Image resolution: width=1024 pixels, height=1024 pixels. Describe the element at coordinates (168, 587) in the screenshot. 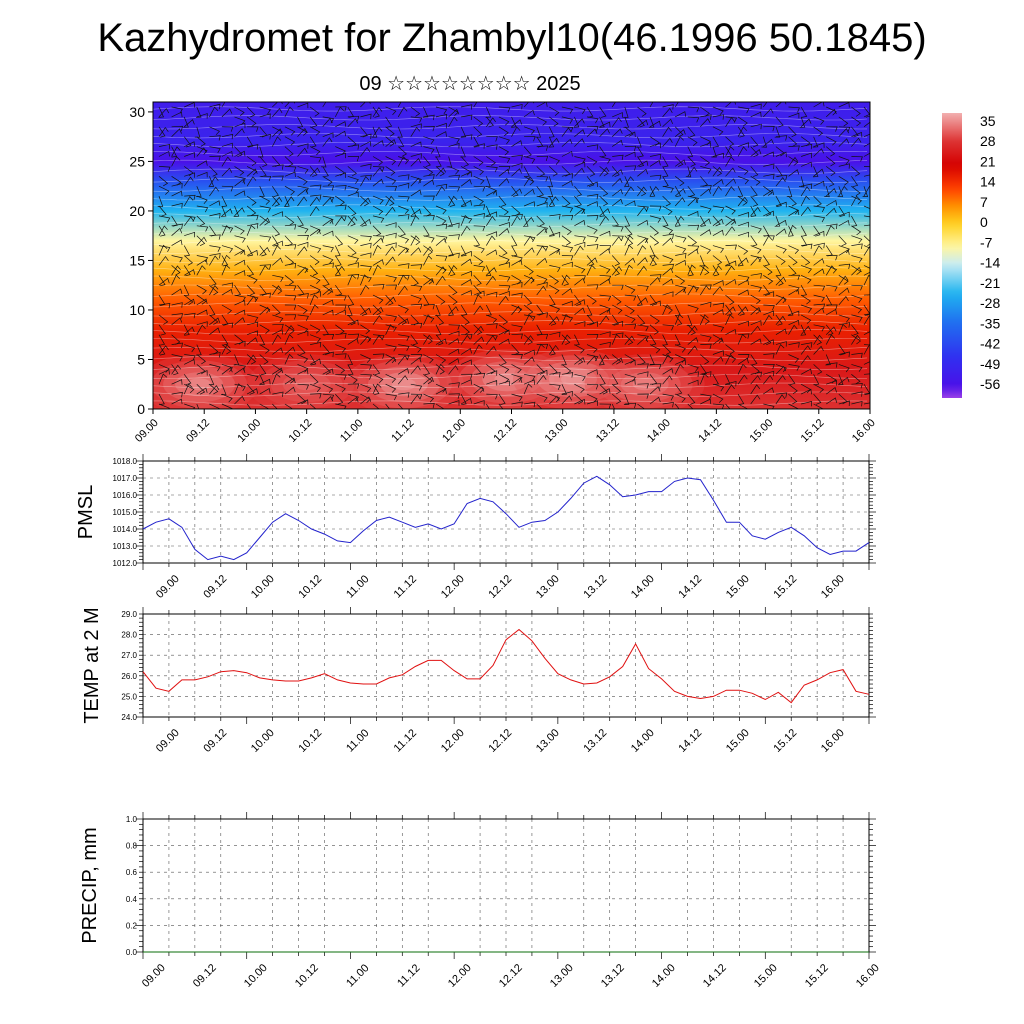

I see `x-tick-label: 09.00` at that location.